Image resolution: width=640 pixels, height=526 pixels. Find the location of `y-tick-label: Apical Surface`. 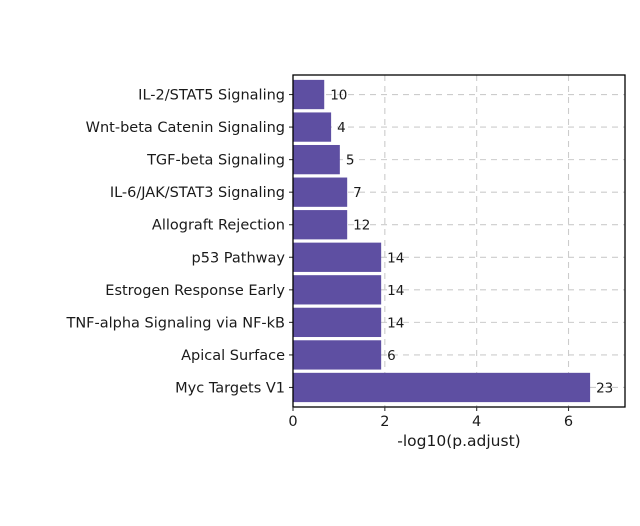

y-tick-label: Apical Surface is located at coordinates (233, 356).